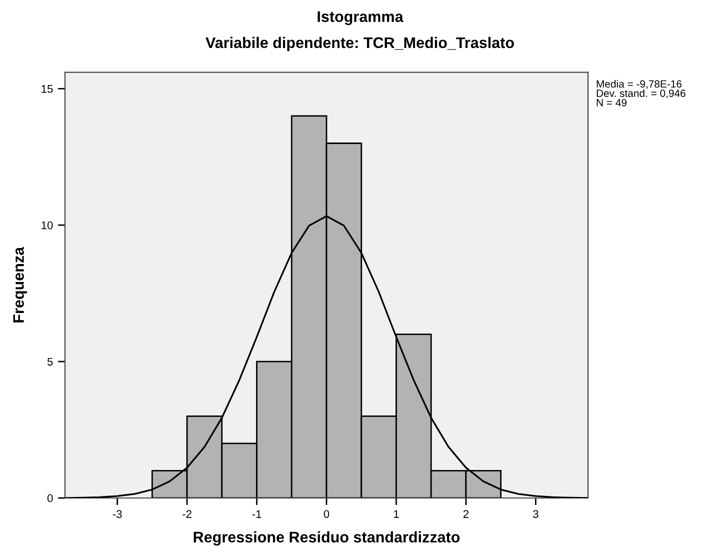 The image size is (720, 552). I want to click on x-axis-title: Regressione Residuo standardizzato, so click(327, 538).